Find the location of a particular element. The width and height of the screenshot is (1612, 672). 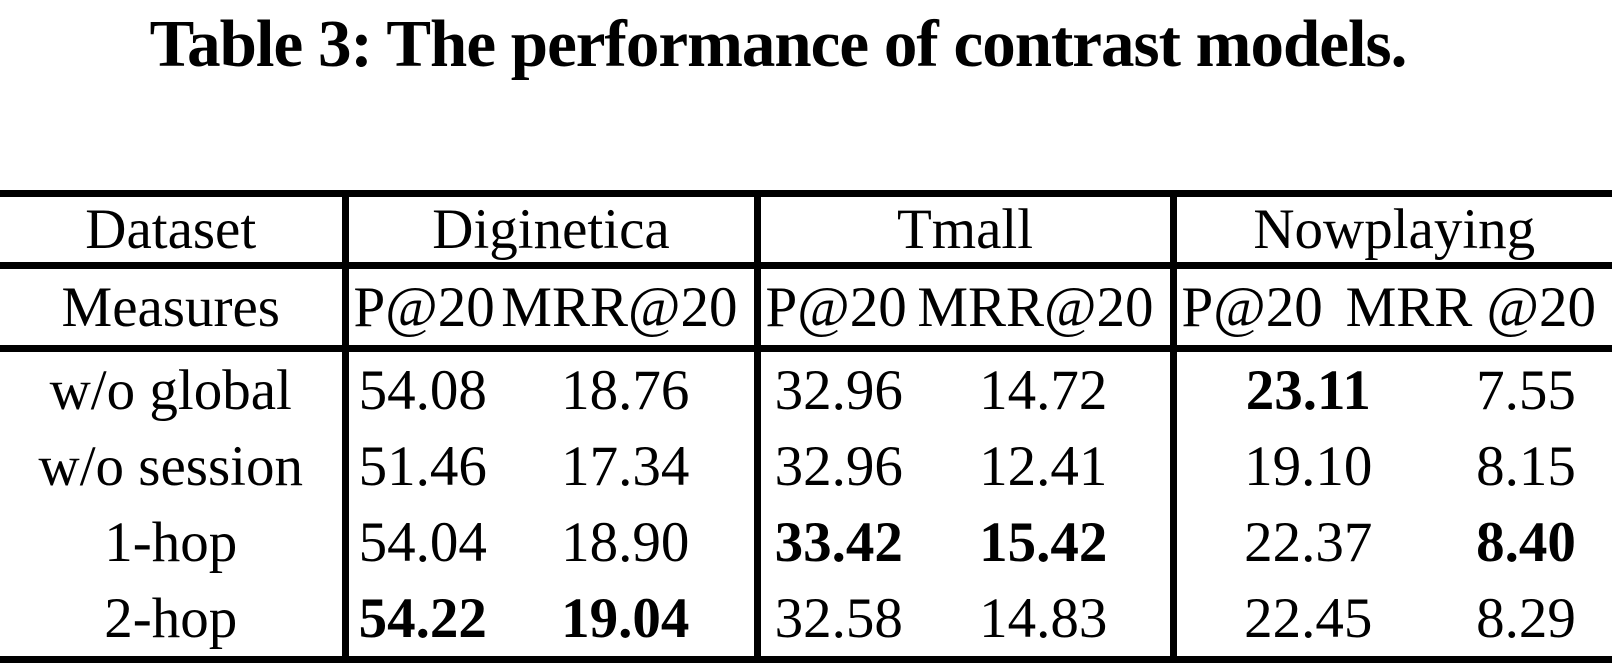

metric-value-cell: 18.90 is located at coordinates (629, 542).